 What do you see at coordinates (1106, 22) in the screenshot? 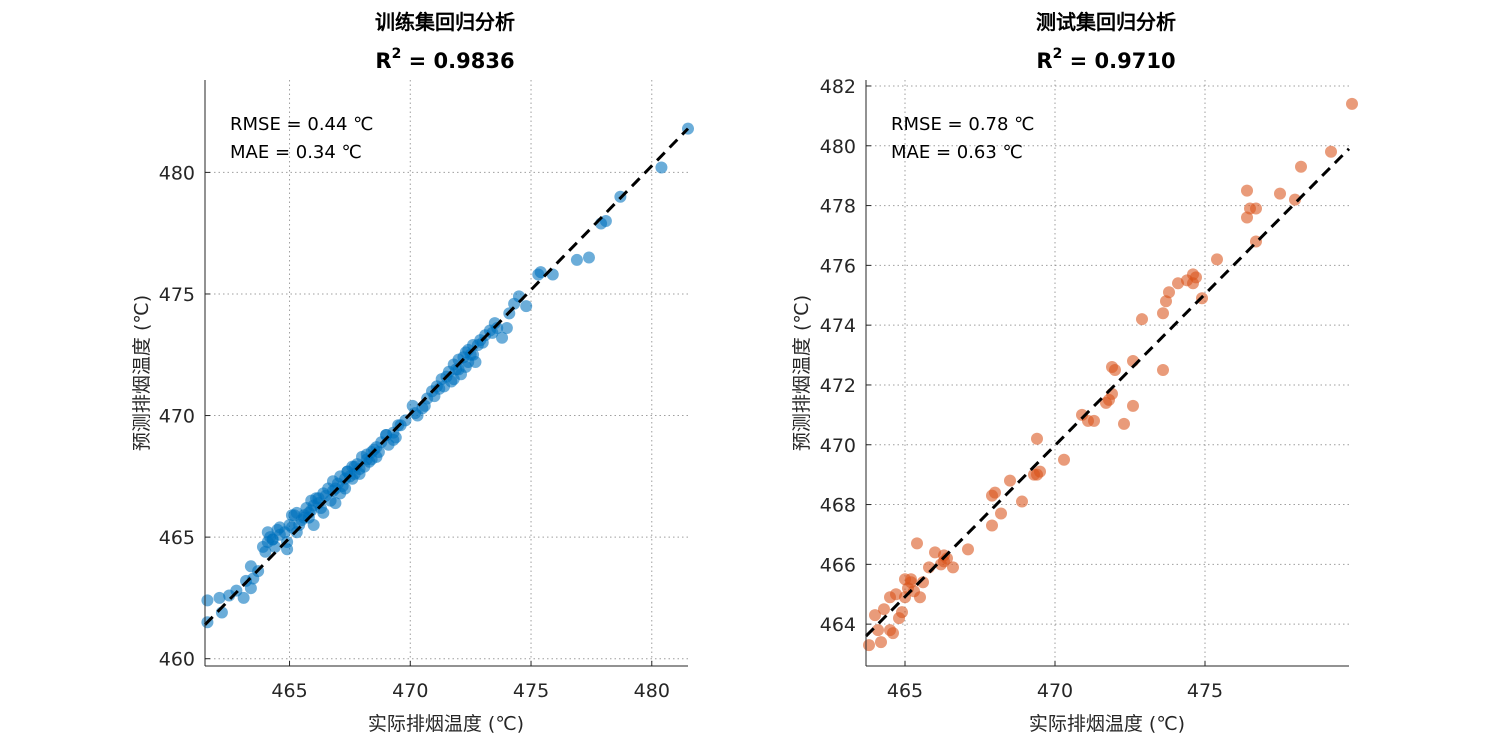
I see `chart-title: 测试集回归分析` at bounding box center [1106, 22].